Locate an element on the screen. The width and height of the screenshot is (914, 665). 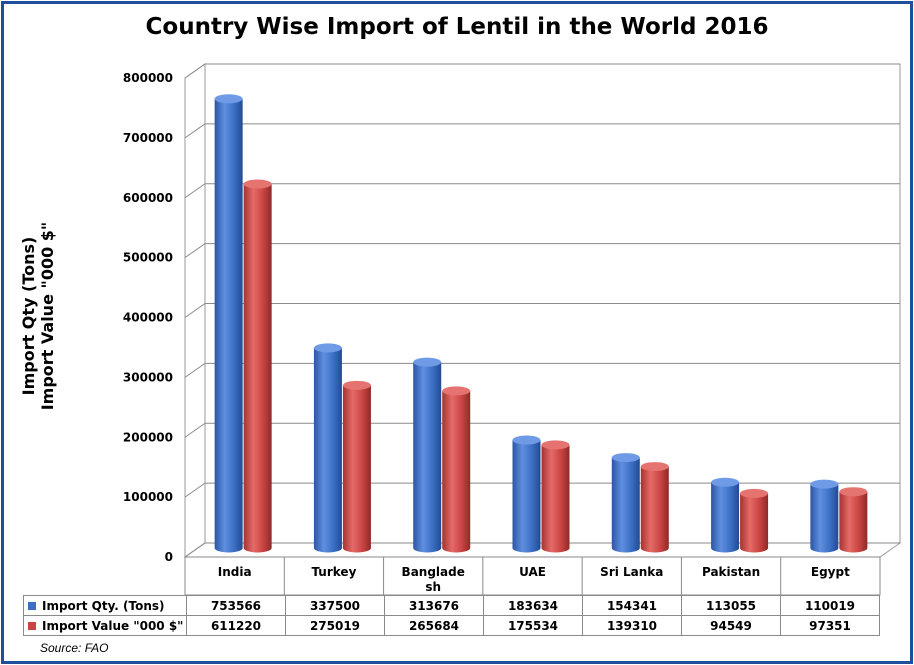
table-cell: 313676 is located at coordinates (434, 605).